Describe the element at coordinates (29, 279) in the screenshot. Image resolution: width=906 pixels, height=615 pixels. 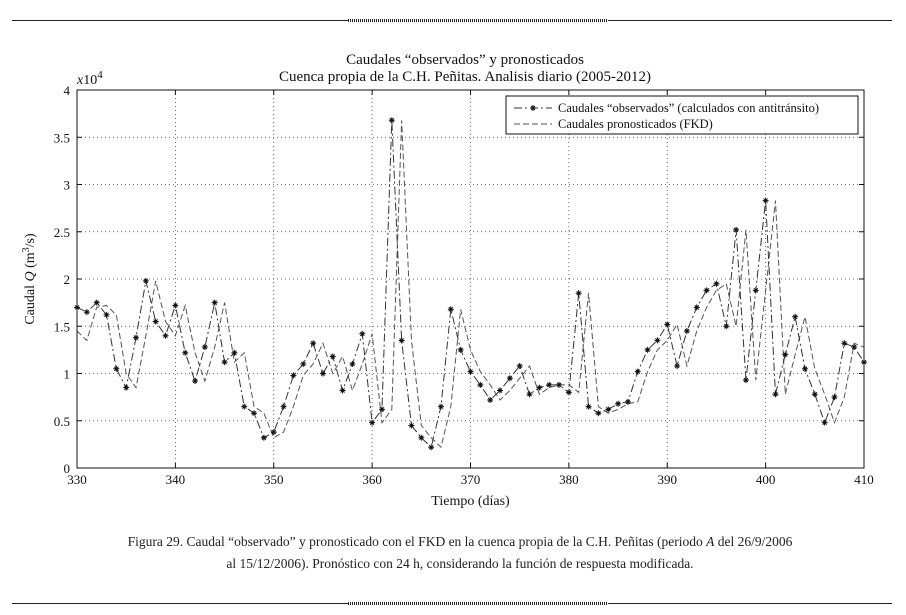
I see `y-axis-label: Caudal Q (m3/s)` at that location.